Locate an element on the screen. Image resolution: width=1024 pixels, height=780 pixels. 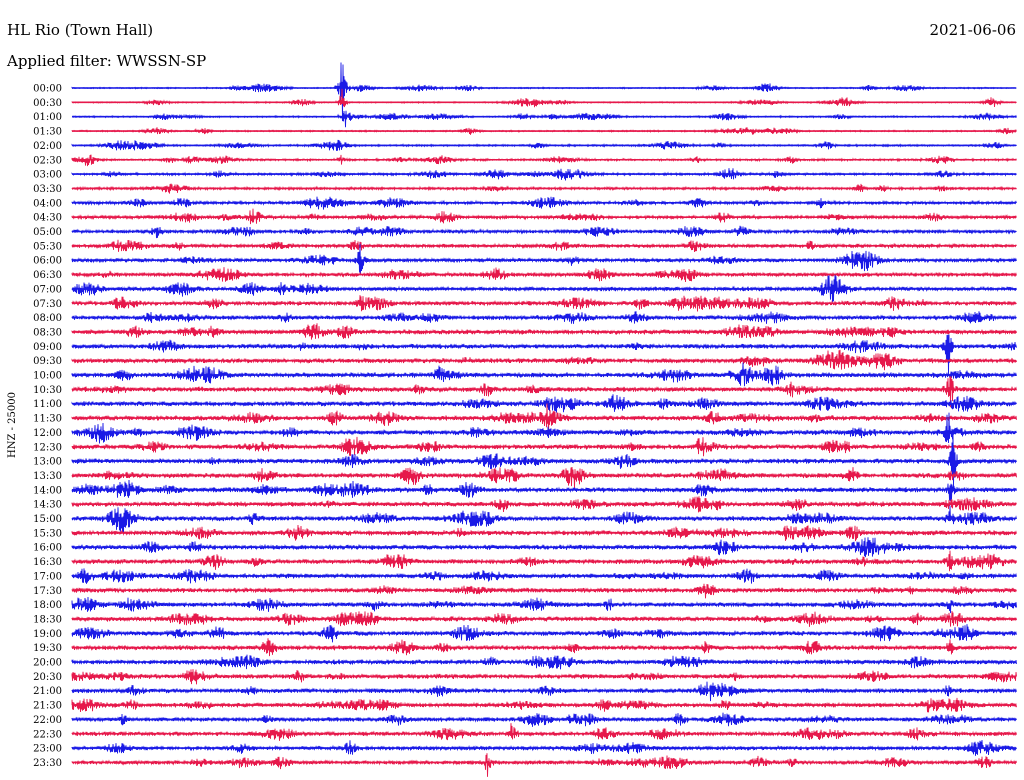
row-time-label: 01:00 is located at coordinates (47, 117).